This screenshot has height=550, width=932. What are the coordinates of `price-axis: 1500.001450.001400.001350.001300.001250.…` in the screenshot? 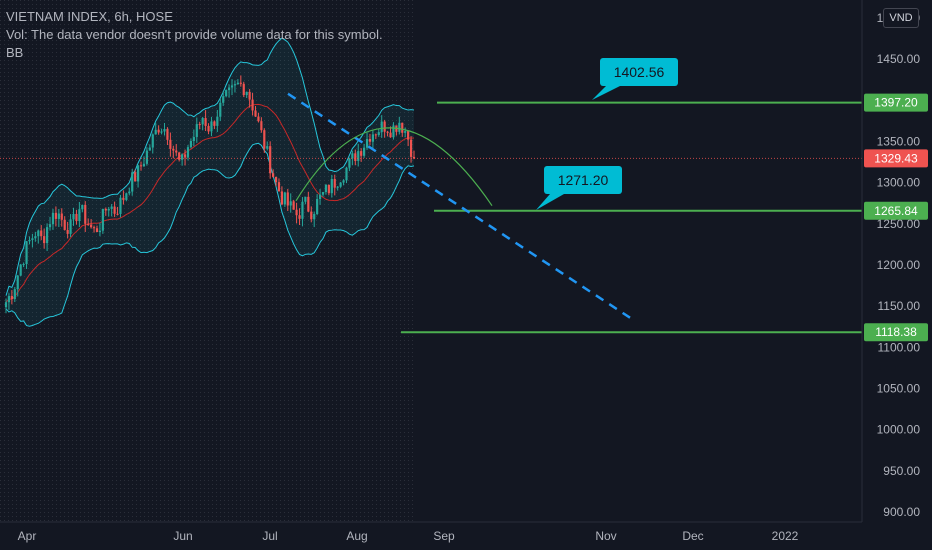 It's located at (899, 265).